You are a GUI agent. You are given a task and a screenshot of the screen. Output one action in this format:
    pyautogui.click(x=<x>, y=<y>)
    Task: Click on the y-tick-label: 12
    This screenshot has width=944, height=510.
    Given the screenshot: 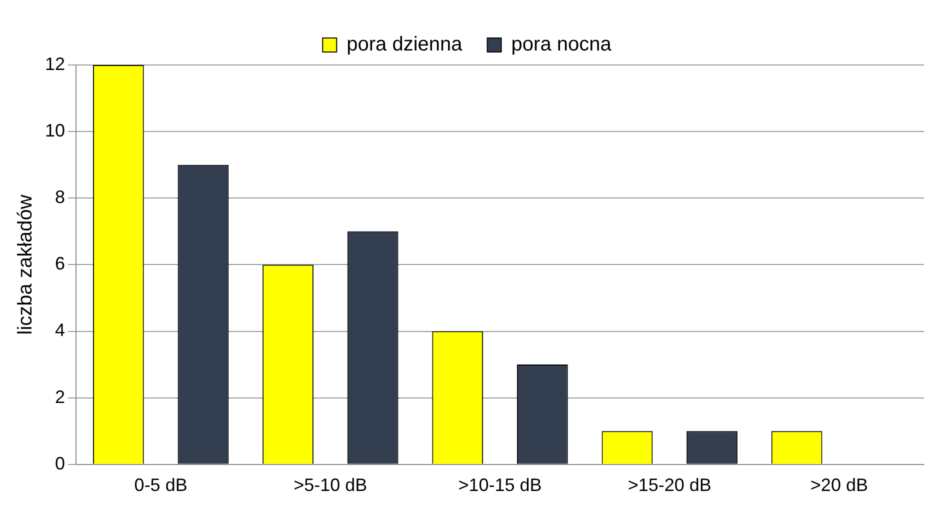 What is the action you would take?
    pyautogui.click(x=55, y=64)
    